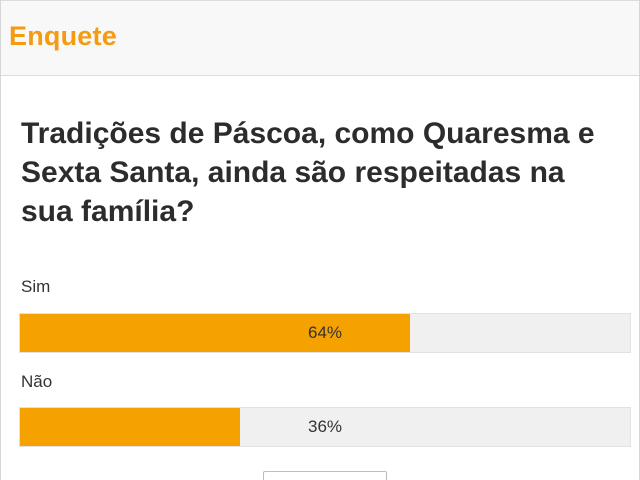 The height and width of the screenshot is (480, 640). I want to click on result-percent-sim: 64%, so click(325, 332).